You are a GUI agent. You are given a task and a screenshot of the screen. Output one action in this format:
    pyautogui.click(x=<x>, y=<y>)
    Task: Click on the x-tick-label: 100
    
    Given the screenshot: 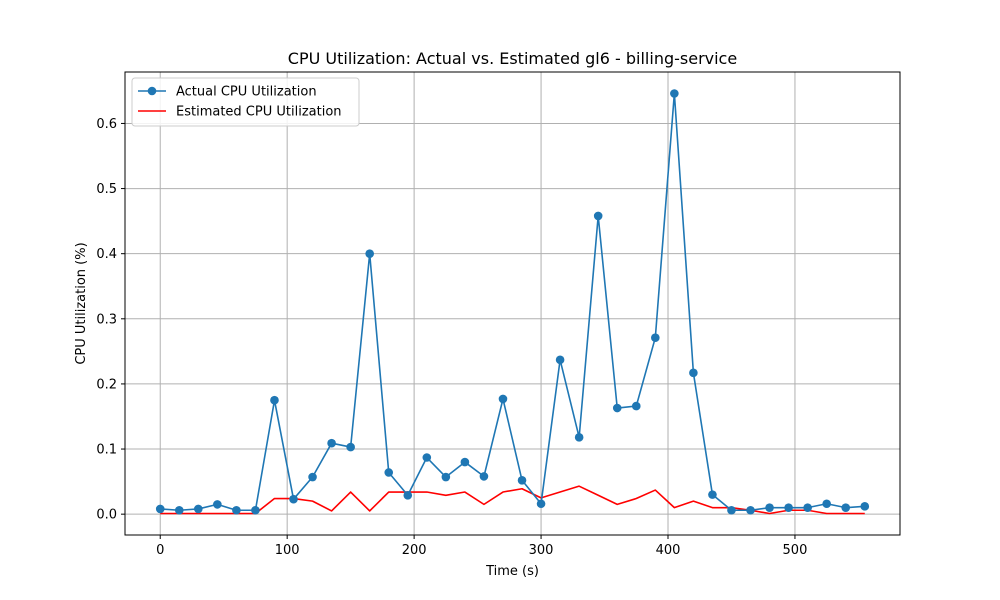 What is the action you would take?
    pyautogui.click(x=287, y=550)
    